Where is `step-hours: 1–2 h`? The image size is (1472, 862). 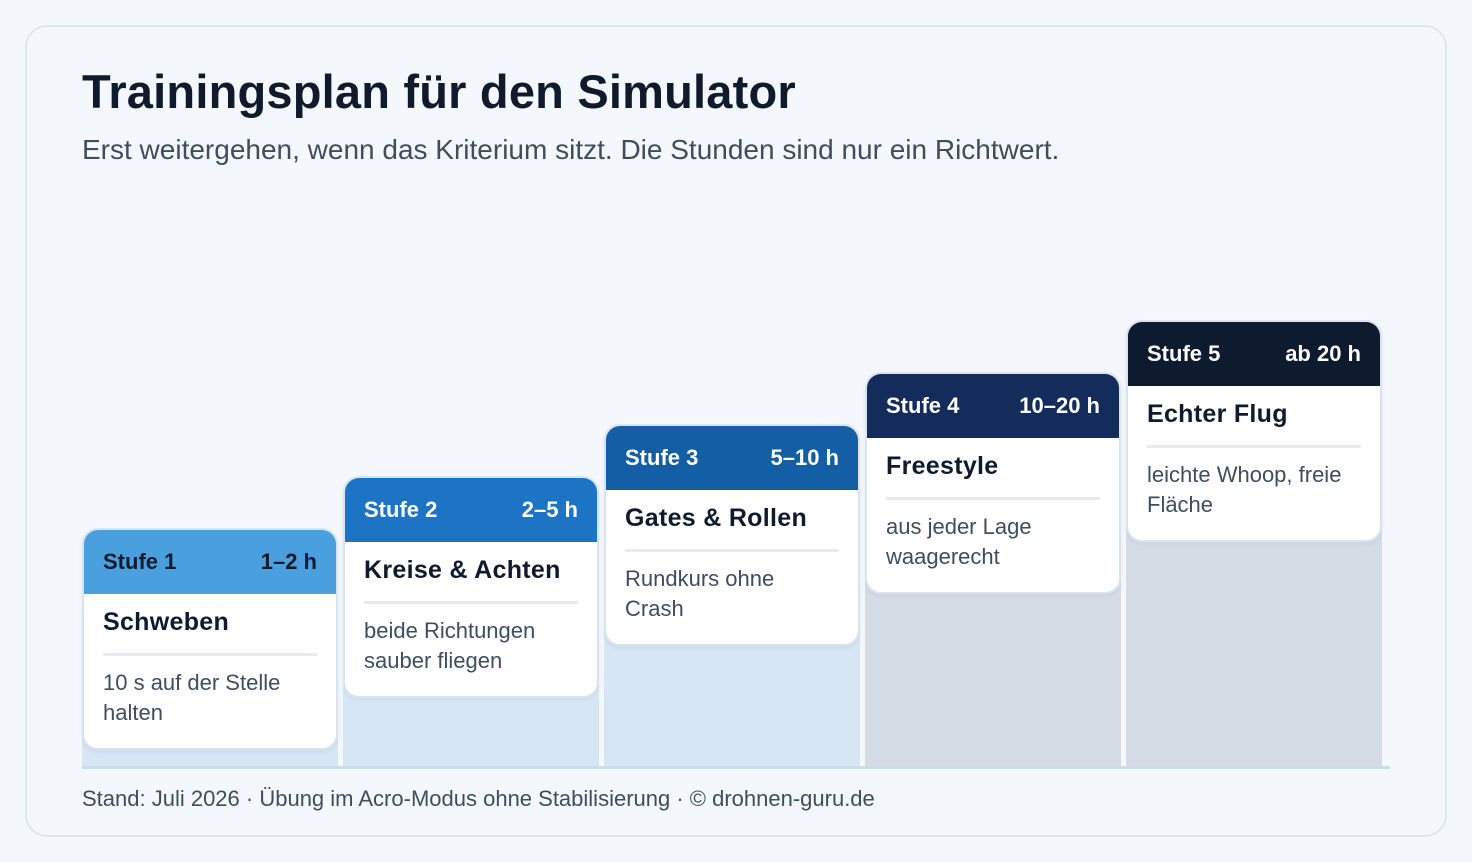 step-hours: 1–2 h is located at coordinates (288, 561).